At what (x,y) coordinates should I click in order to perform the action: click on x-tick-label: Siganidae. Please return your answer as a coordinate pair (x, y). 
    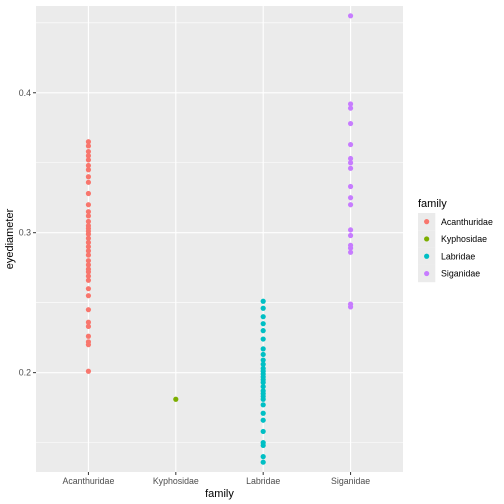
    Looking at the image, I should click on (350, 481).